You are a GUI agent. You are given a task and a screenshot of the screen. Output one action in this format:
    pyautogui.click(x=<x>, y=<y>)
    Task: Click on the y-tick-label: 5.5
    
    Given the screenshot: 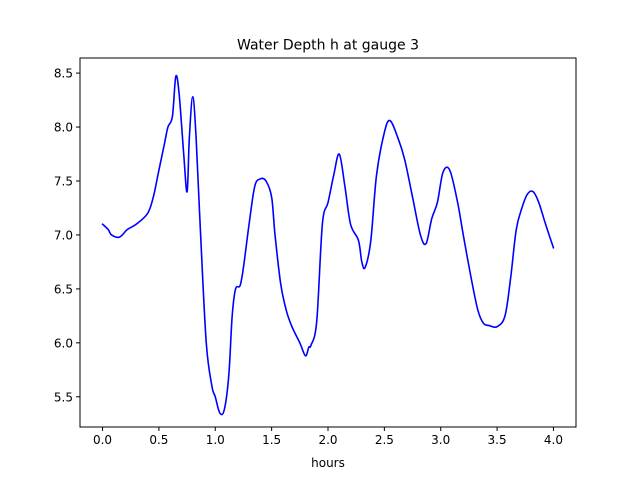 What is the action you would take?
    pyautogui.click(x=63, y=397)
    